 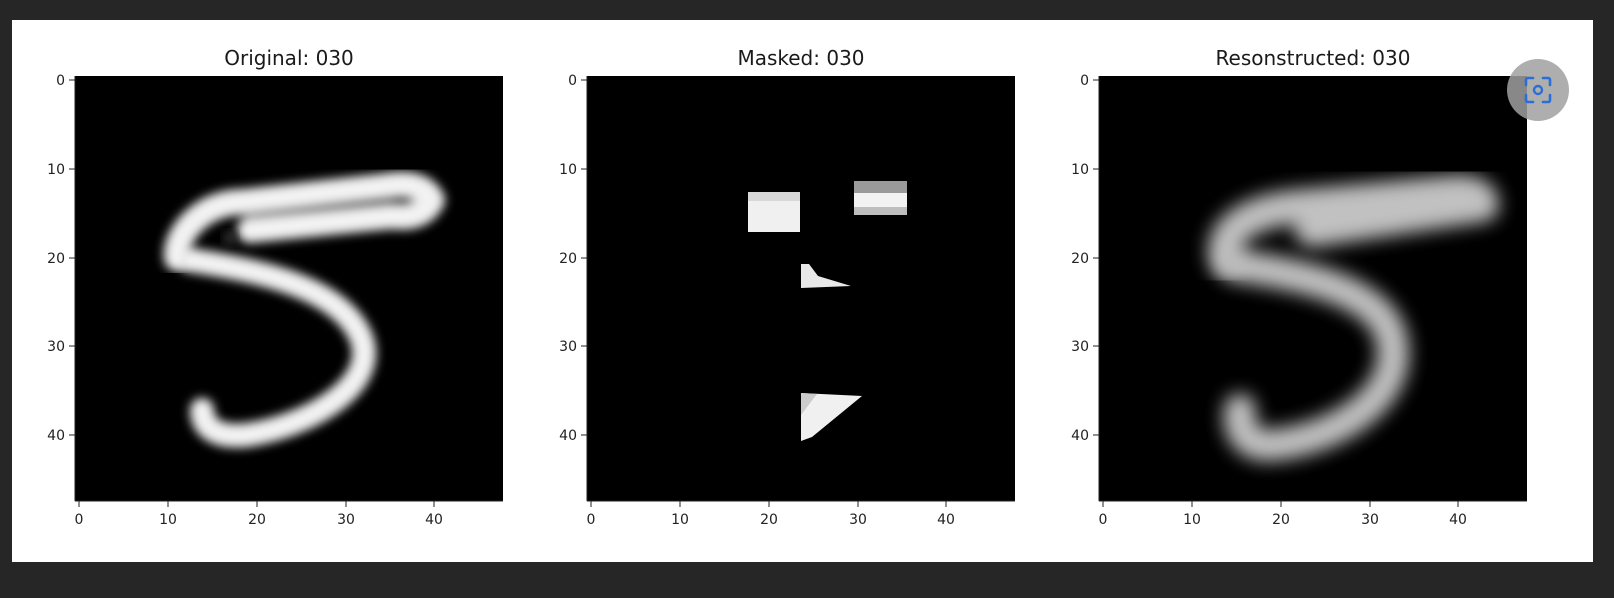 What do you see at coordinates (1313, 58) in the screenshot?
I see `panel-title-reconstructed: Resonstructed: 030` at bounding box center [1313, 58].